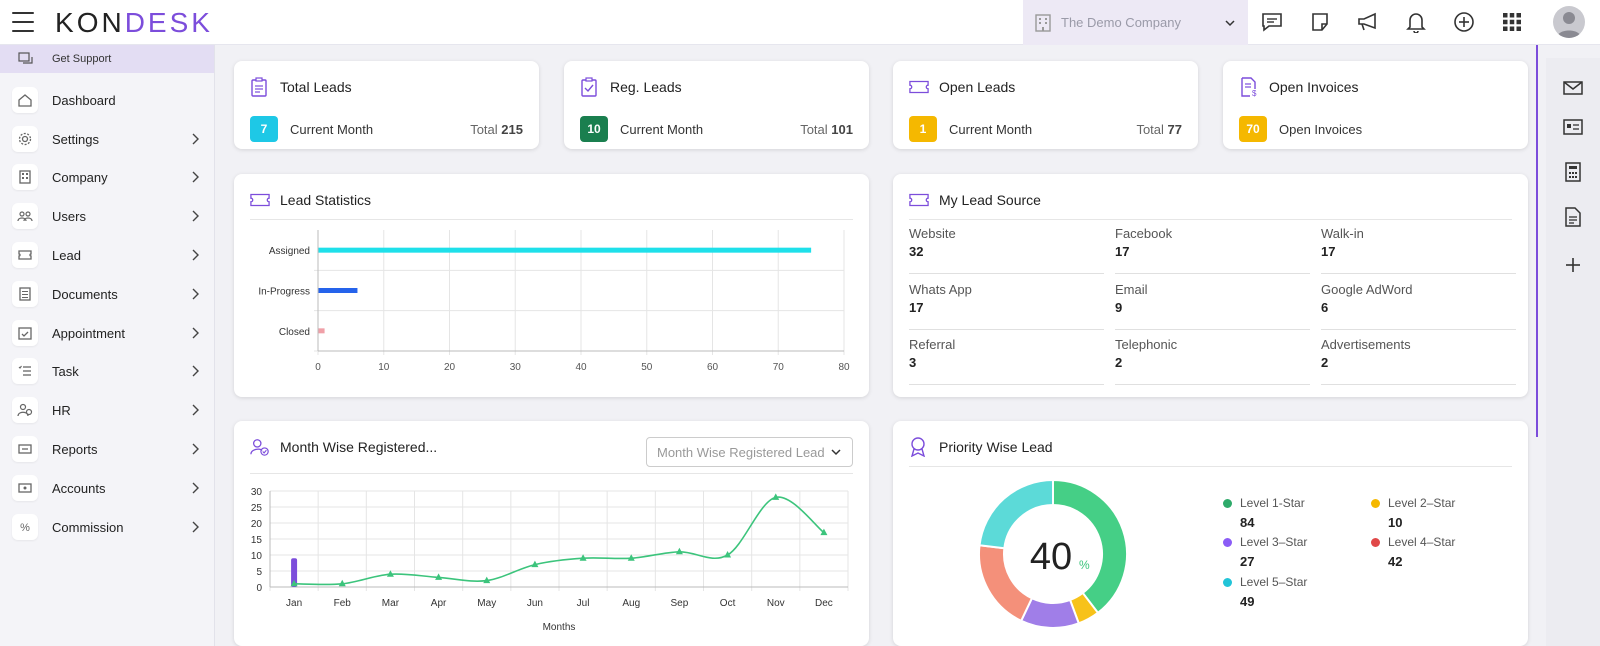 The width and height of the screenshot is (1600, 646). Describe the element at coordinates (776, 603) in the screenshot. I see `x-tick-label: Nov` at that location.